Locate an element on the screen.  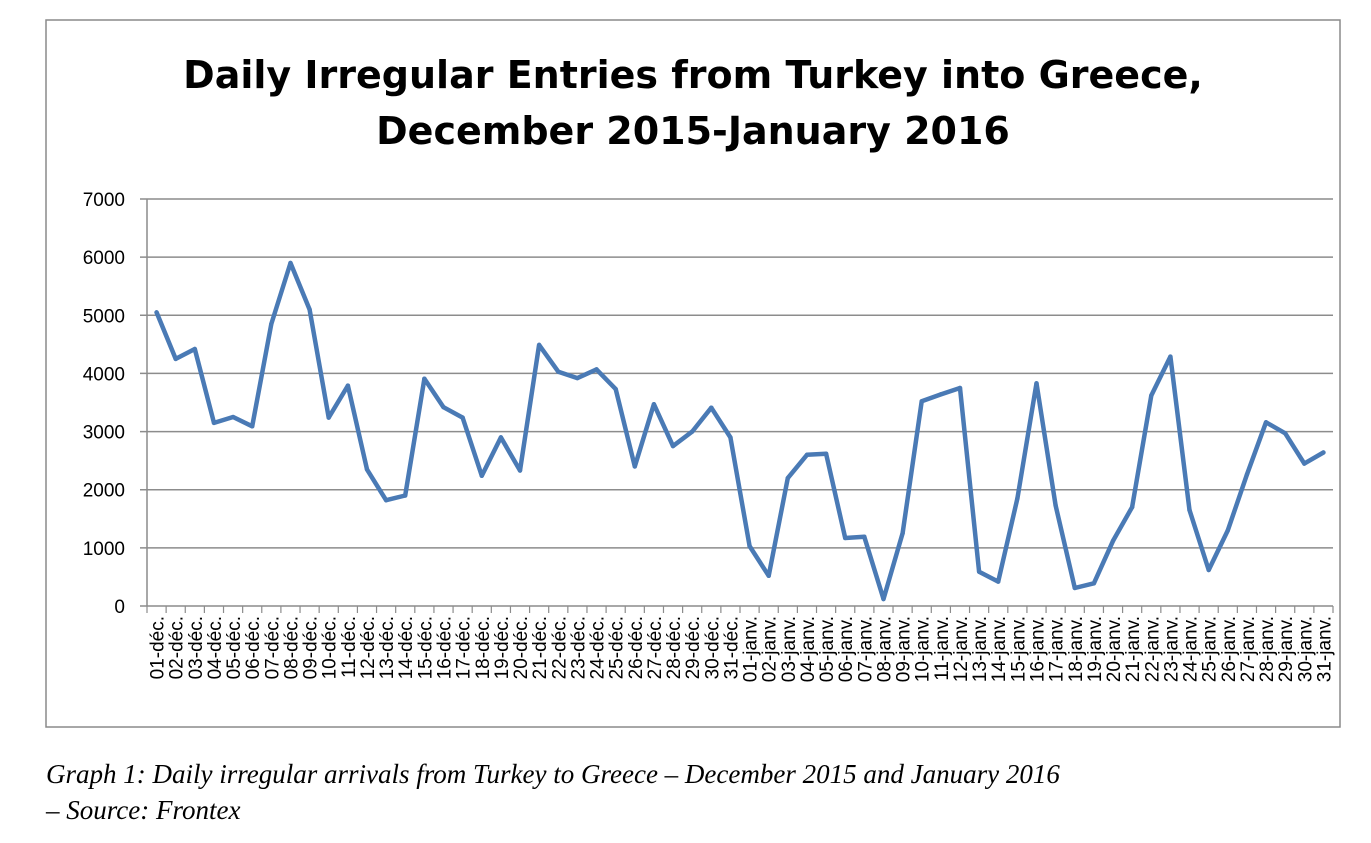
x-tick-label: 28-déc. is located at coordinates (674, 647).